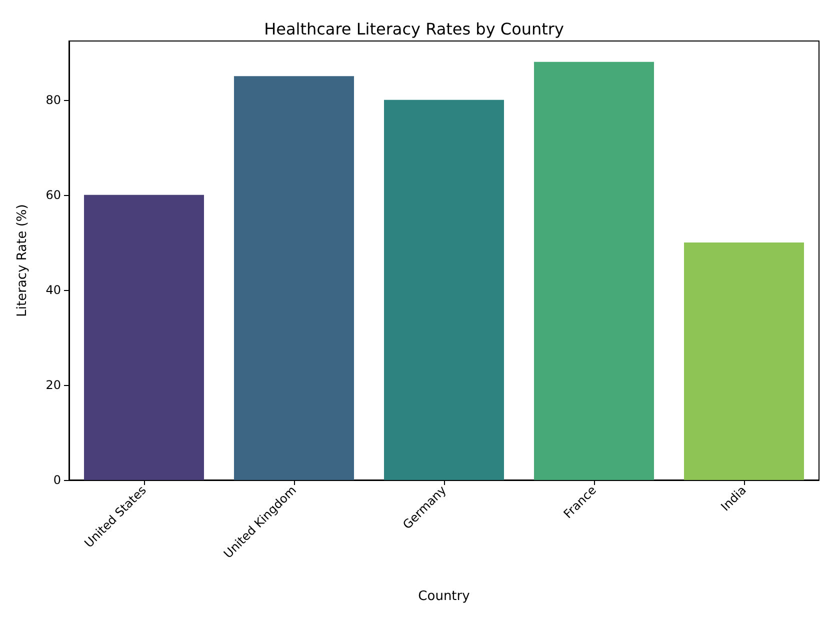 This screenshot has height=617, width=829. What do you see at coordinates (53, 195) in the screenshot?
I see `y-tick-label: 60` at bounding box center [53, 195].